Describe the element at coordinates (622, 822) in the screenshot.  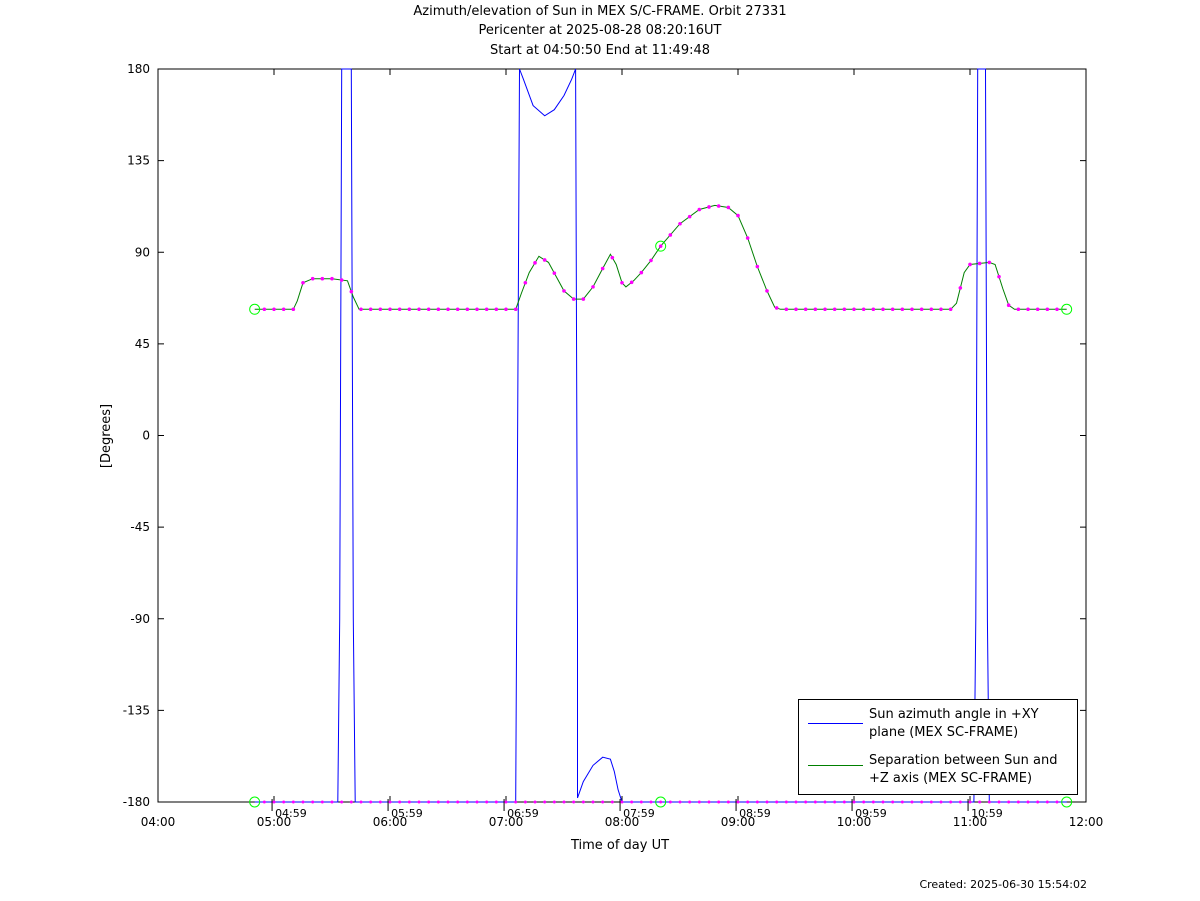
I see `x-tick-label: 08:00` at that location.